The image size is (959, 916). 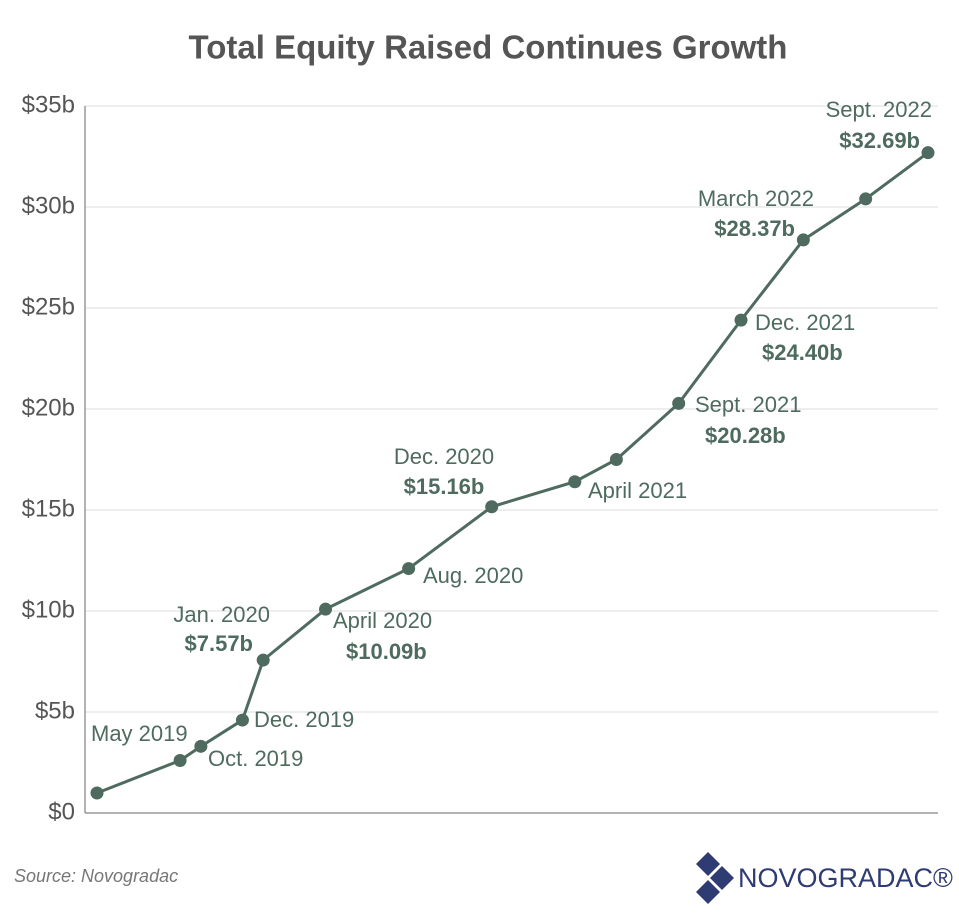 I want to click on value-label: $7.57b, so click(x=219, y=643).